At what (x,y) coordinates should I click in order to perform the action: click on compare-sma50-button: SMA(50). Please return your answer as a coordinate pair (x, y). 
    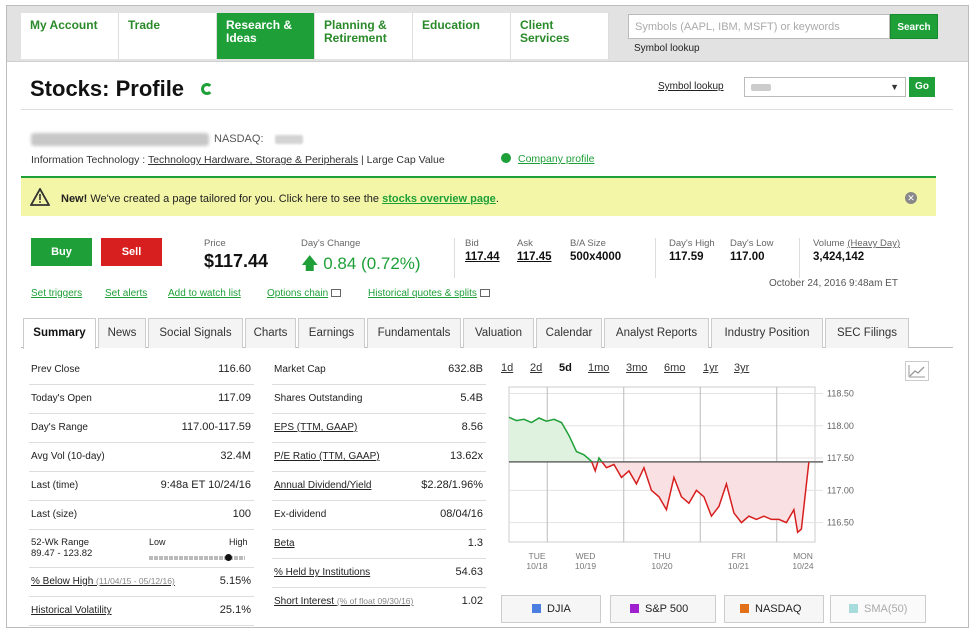
    Looking at the image, I should click on (878, 609).